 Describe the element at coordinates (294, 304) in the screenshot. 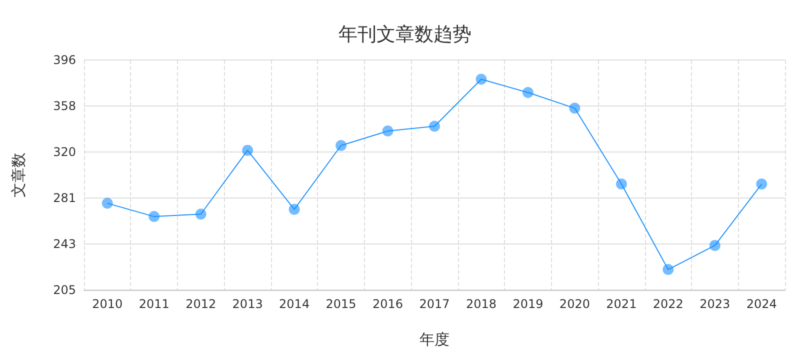

I see `x-tick-label: 2014` at that location.